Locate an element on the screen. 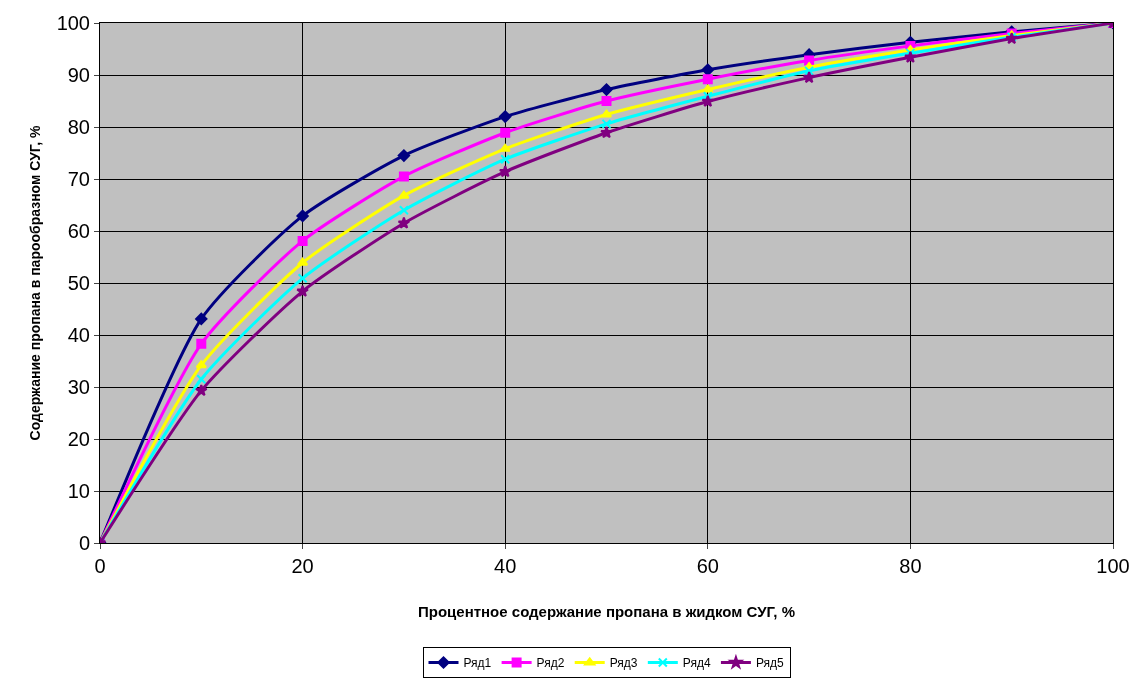 The image size is (1142, 690). y-tick-label: 20 is located at coordinates (78, 439).